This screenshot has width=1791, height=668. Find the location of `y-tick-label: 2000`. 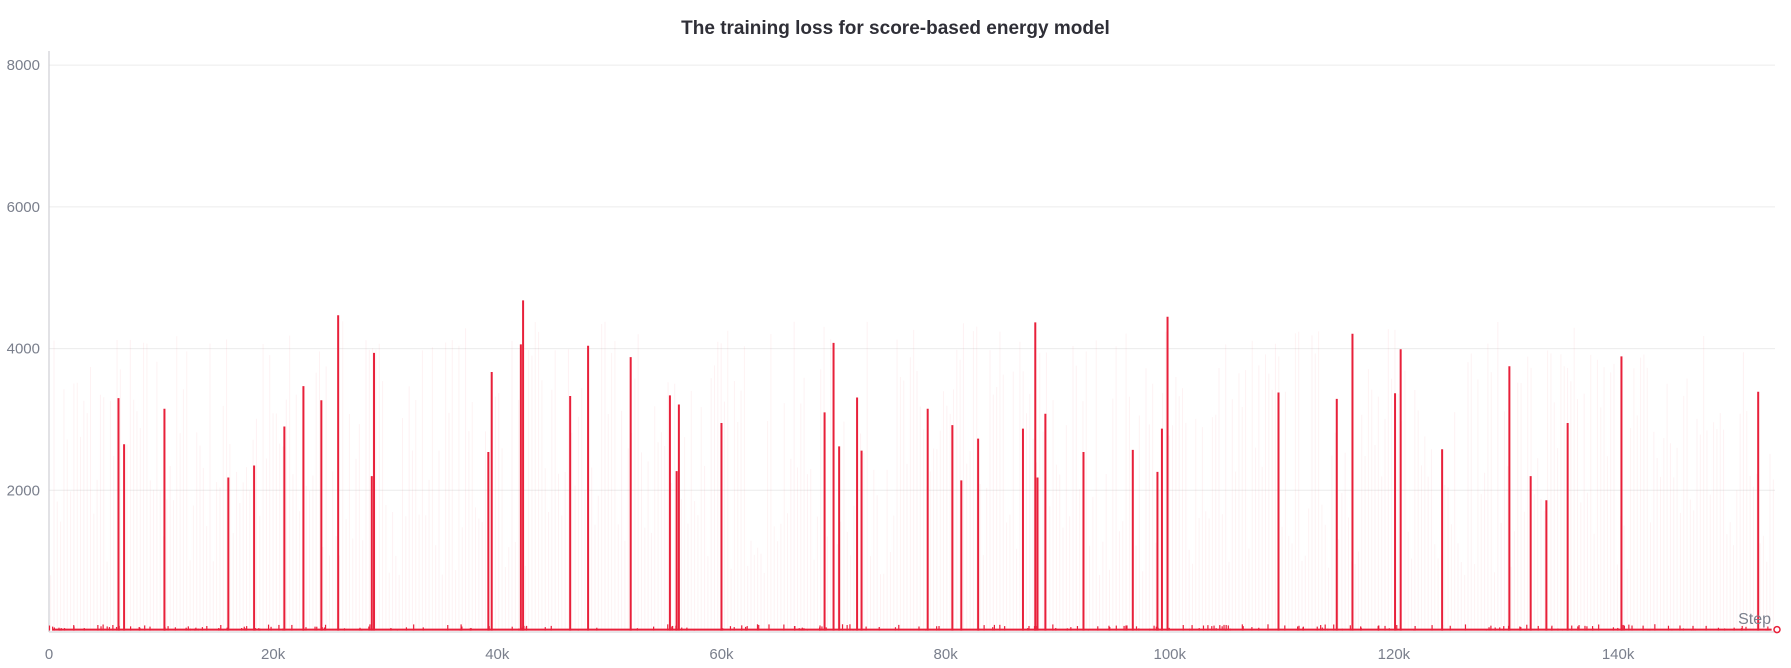

y-tick-label: 2000 is located at coordinates (23, 490).